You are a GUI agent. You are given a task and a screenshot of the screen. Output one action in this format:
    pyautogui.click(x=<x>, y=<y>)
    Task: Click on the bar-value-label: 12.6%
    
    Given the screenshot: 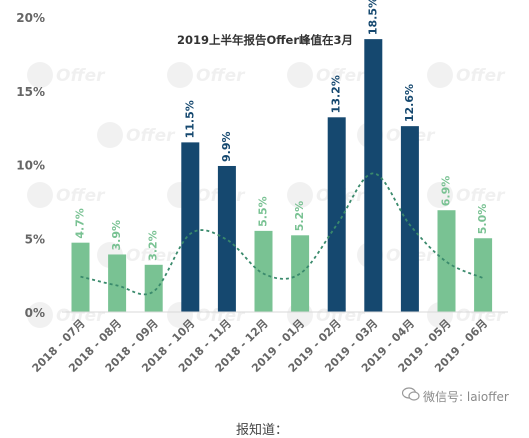 What is the action you would take?
    pyautogui.click(x=409, y=103)
    